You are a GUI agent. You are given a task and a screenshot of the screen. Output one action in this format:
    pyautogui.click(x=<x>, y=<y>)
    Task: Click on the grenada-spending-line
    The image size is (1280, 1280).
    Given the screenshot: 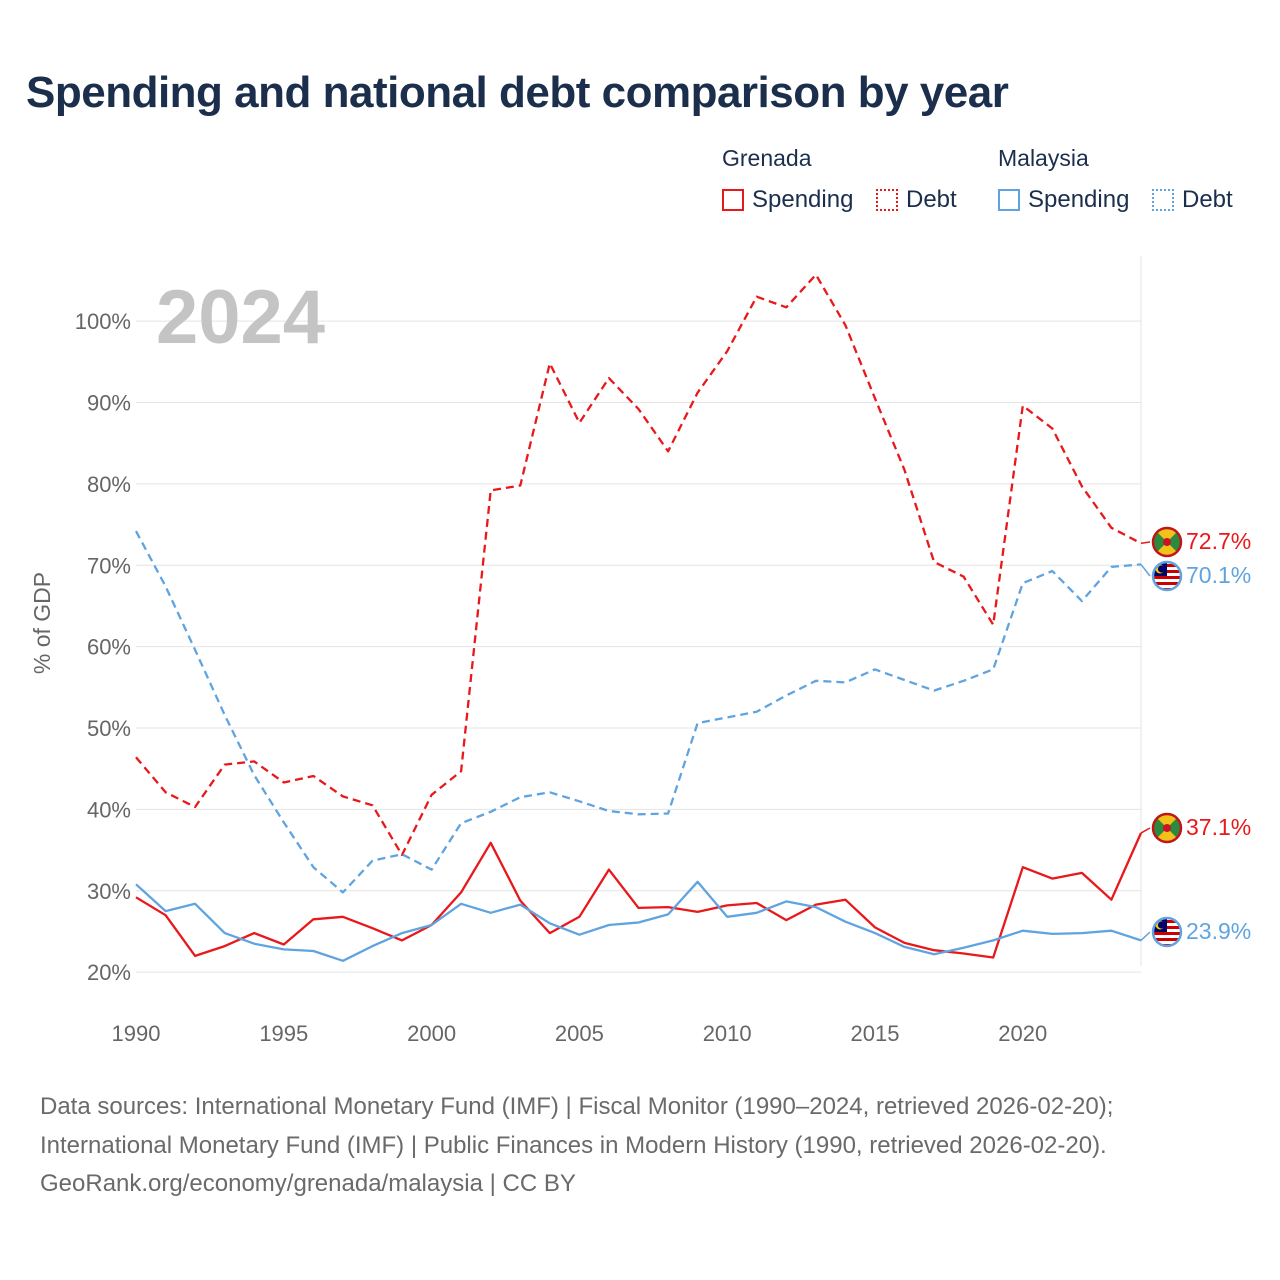 What is the action you would take?
    pyautogui.click(x=639, y=895)
    